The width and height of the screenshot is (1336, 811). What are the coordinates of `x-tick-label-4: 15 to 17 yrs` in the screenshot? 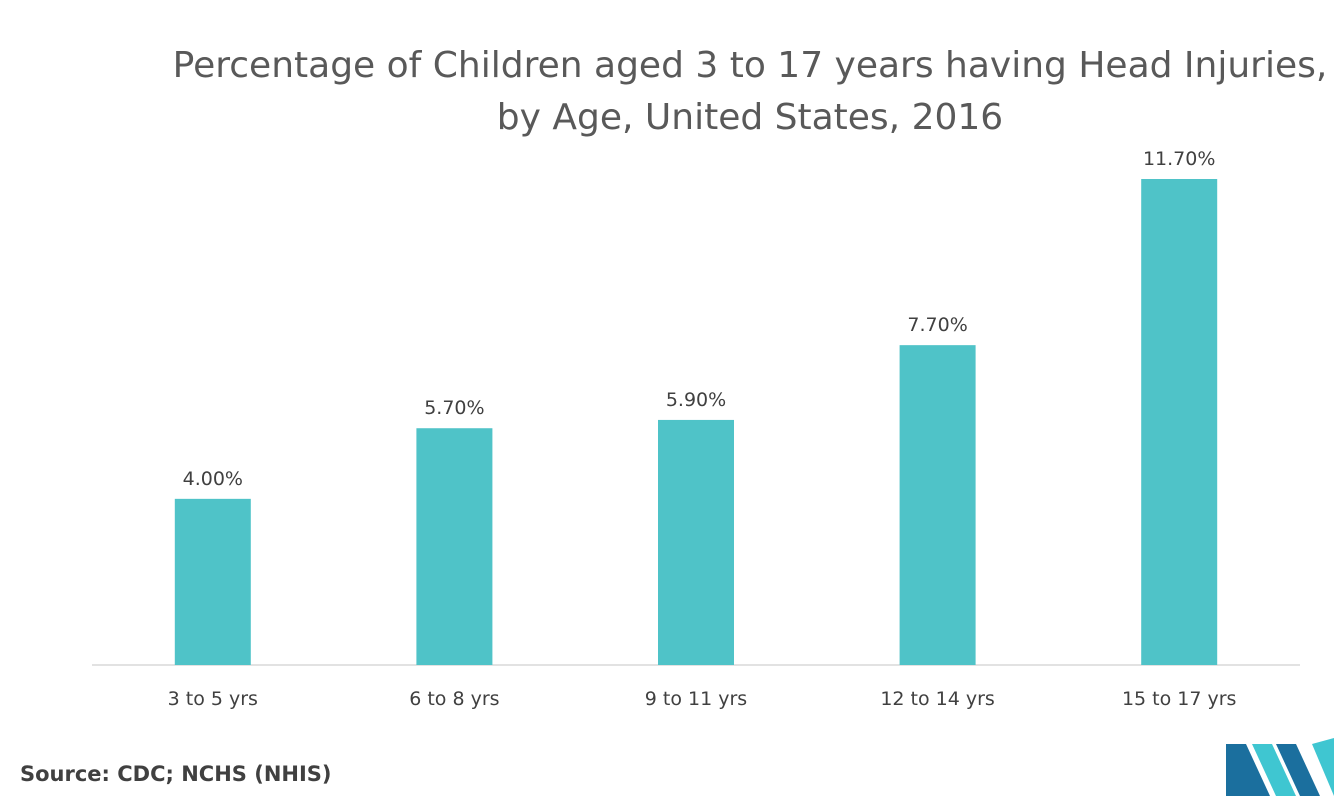 It's located at (1179, 699).